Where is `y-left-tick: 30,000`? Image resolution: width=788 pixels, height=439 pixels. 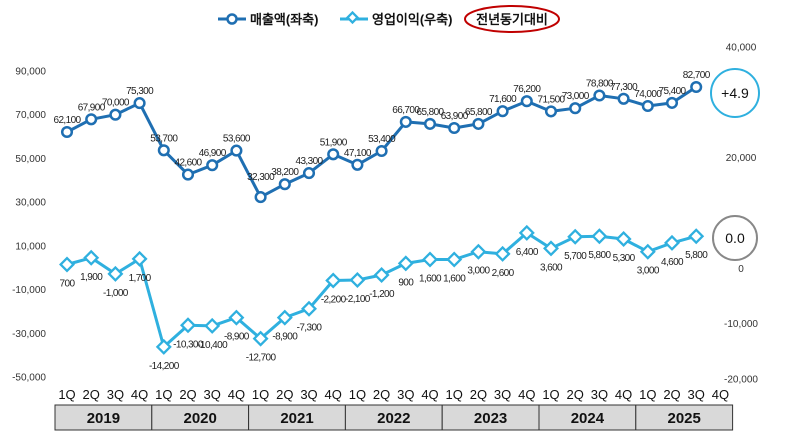
y-left-tick: 30,000 is located at coordinates (30, 203).